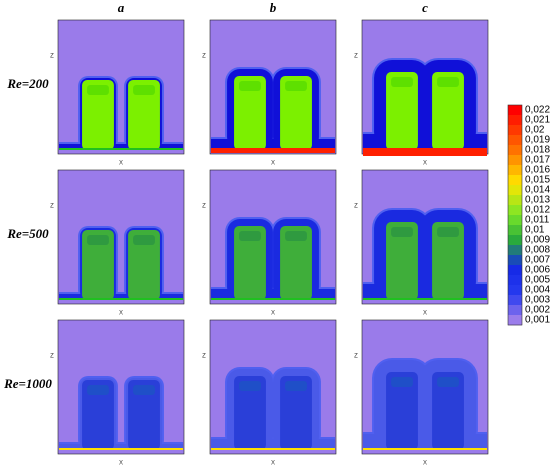  What do you see at coordinates (537, 160) in the screenshot?
I see `colorbar-label: 0,017` at bounding box center [537, 160].